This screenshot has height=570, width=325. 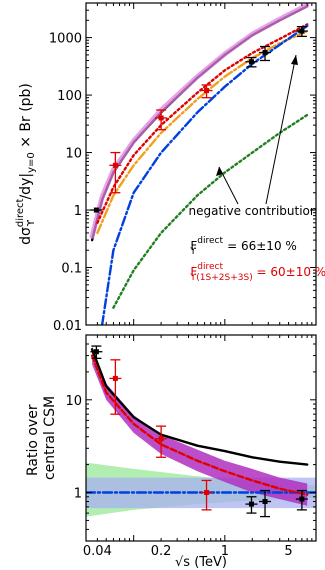 What do you see at coordinates (78, 494) in the screenshot?
I see `bottom-y-tick-label-0: 1` at bounding box center [78, 494].